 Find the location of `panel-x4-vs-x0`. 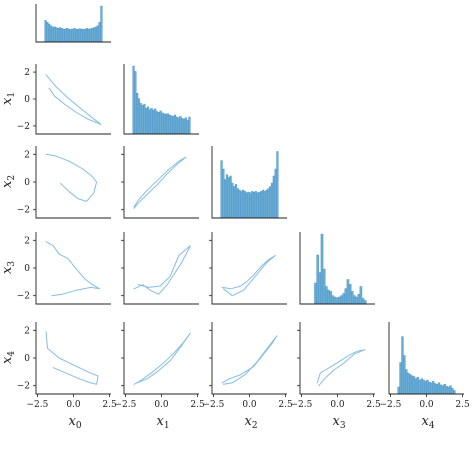

panel-x4-vs-x0 is located at coordinates (72, 359).